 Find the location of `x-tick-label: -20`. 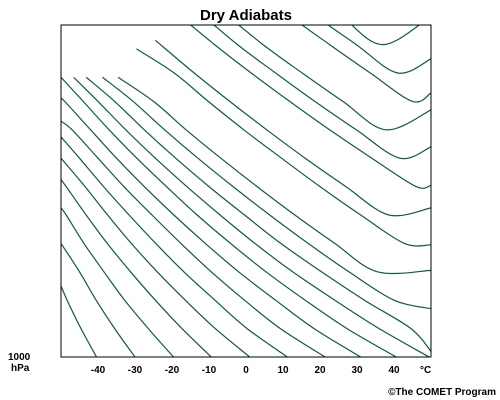

x-tick-label: -20 is located at coordinates (172, 370).